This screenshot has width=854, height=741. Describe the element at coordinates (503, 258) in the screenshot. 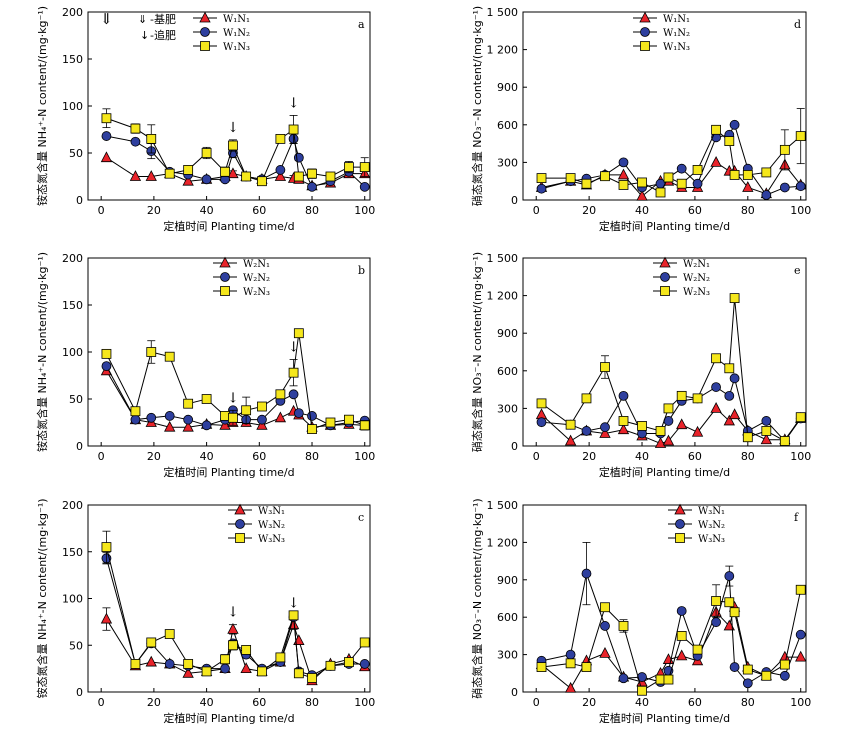

I see `y-tick-label: 1 500` at that location.